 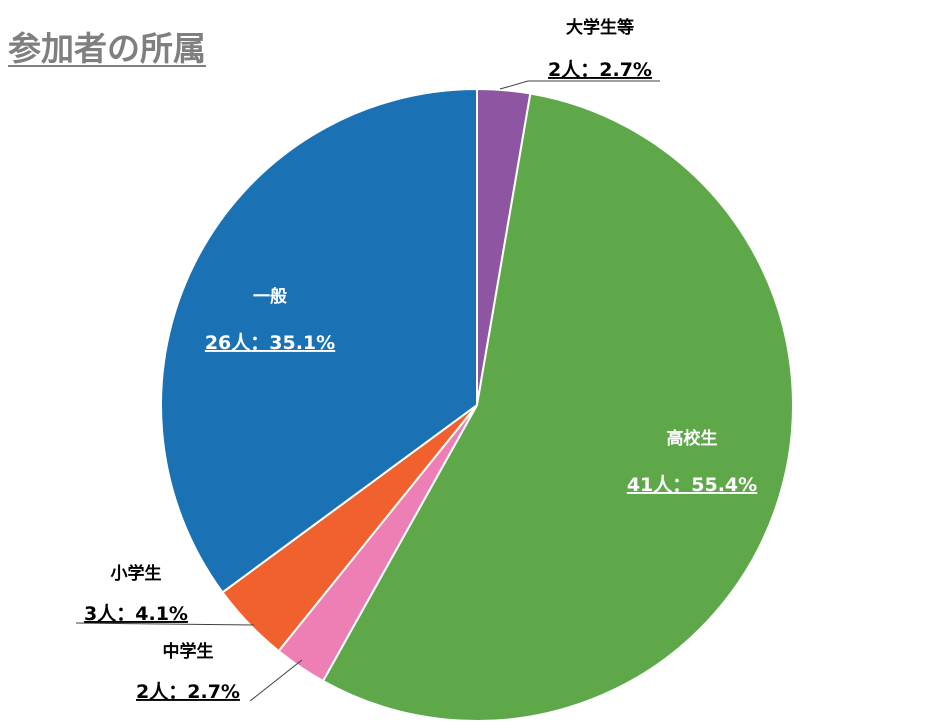 I want to click on slice-label-name-elementary: 小学生, so click(x=136, y=573).